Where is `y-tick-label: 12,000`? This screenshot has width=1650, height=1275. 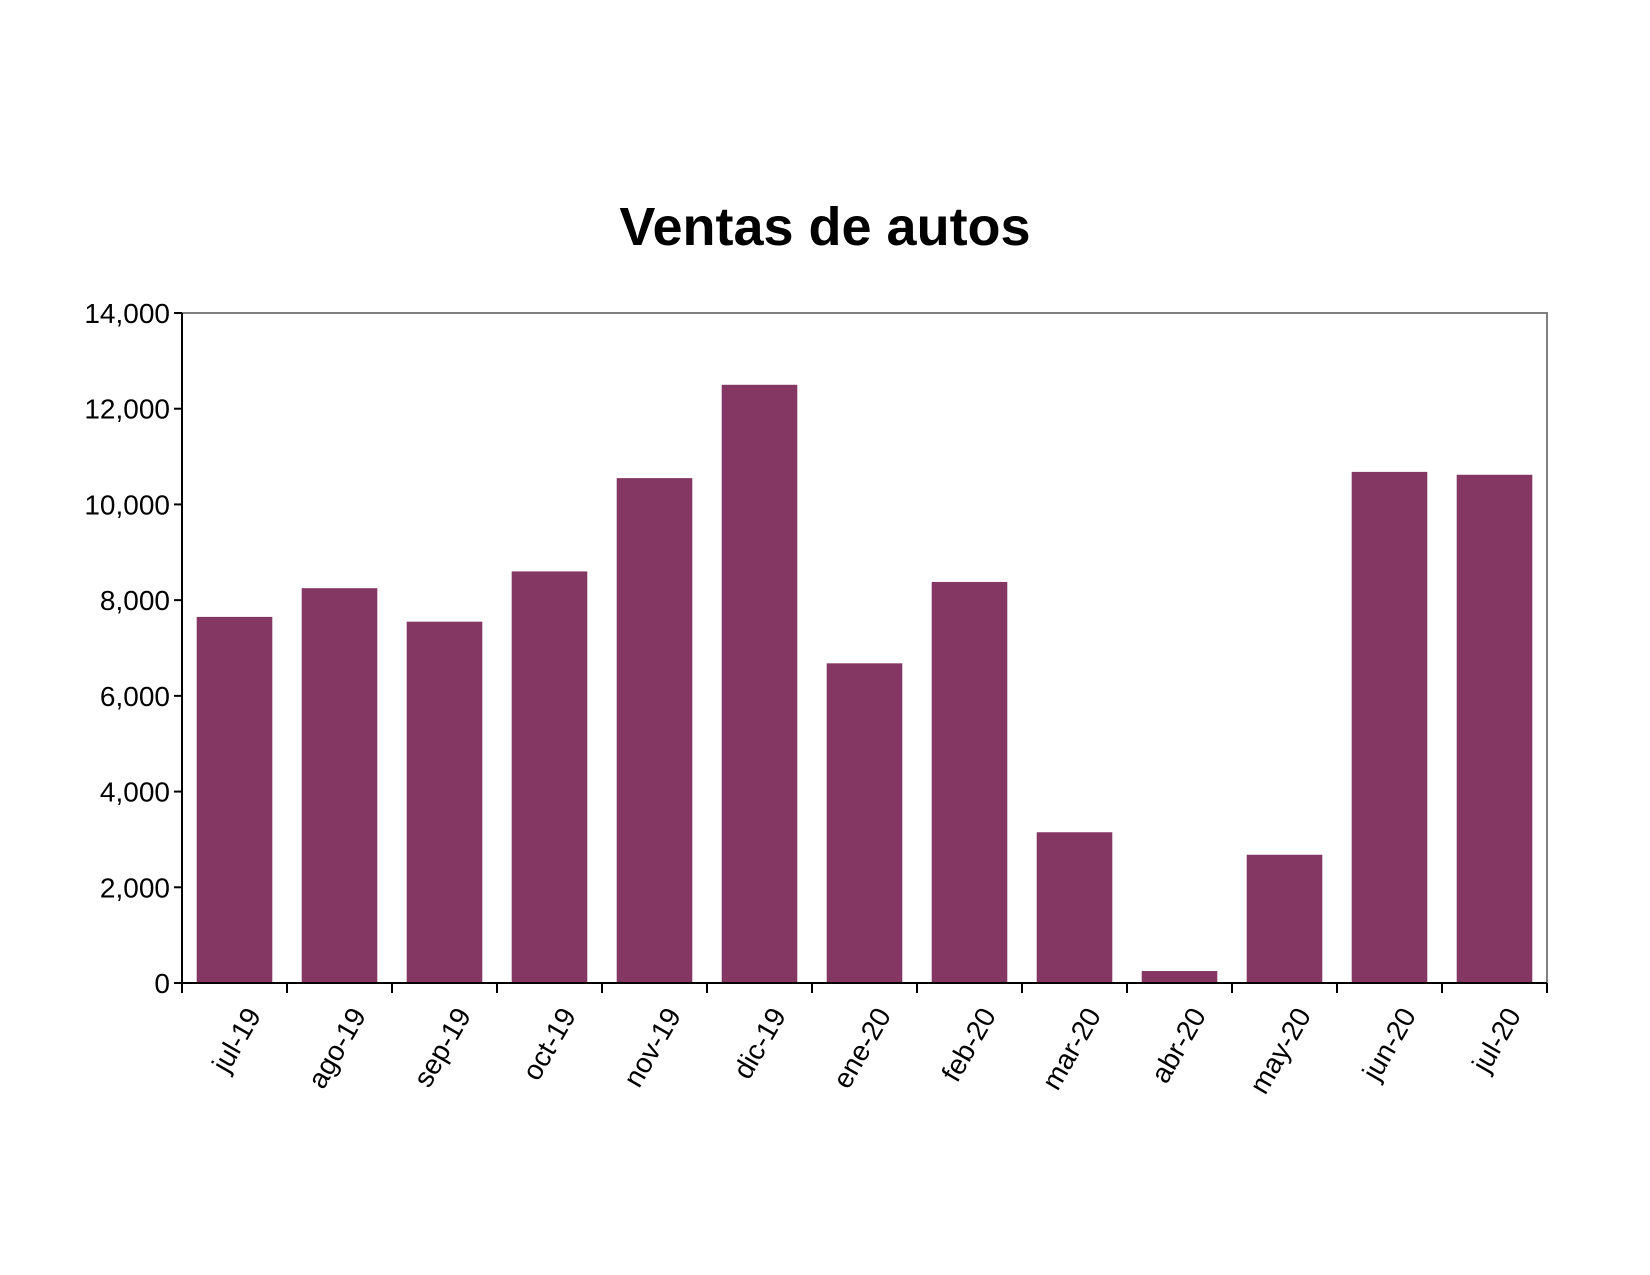 y-tick-label: 12,000 is located at coordinates (127, 409).